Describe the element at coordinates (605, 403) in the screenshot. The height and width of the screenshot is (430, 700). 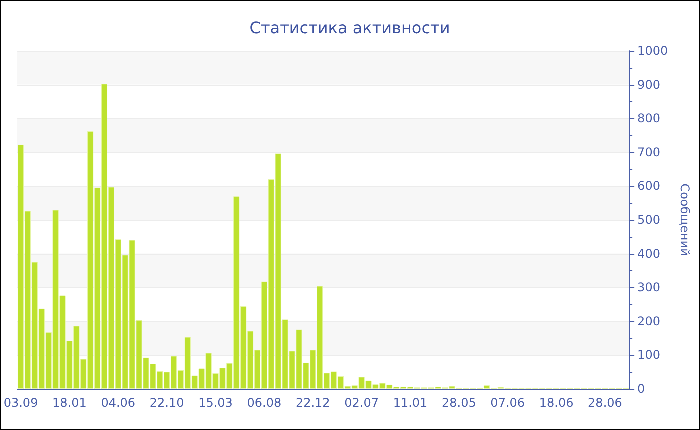
I see `x-tick-label: 28.06` at that location.